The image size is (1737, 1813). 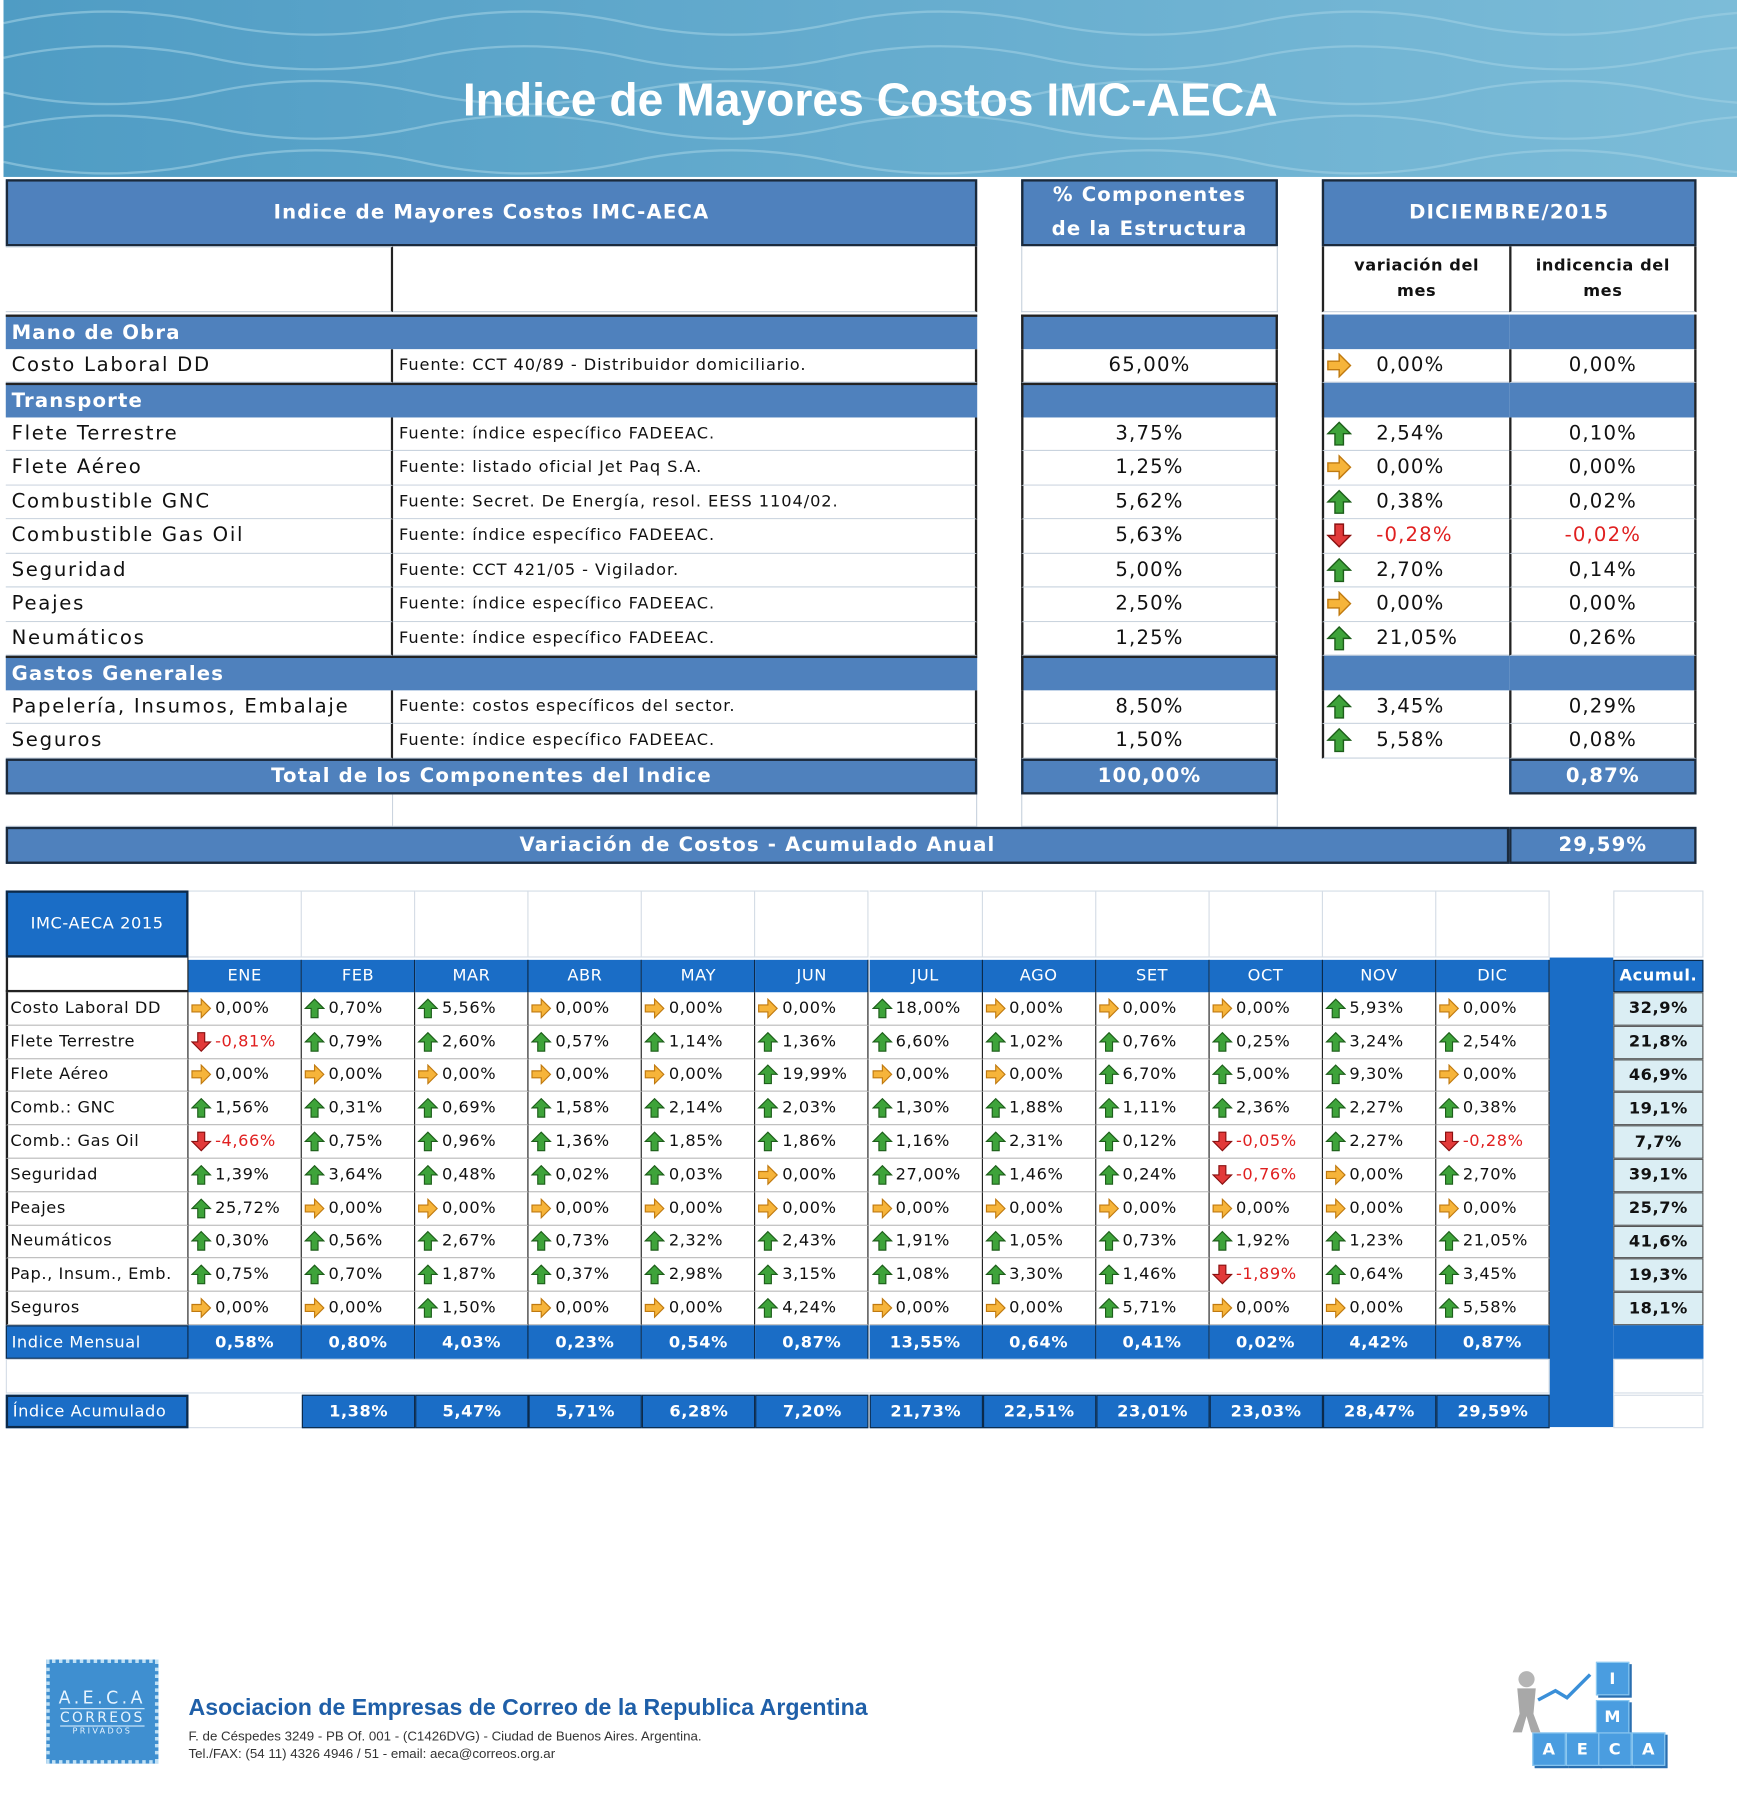 What do you see at coordinates (1658, 976) in the screenshot?
I see `total-header: Acumul.` at bounding box center [1658, 976].